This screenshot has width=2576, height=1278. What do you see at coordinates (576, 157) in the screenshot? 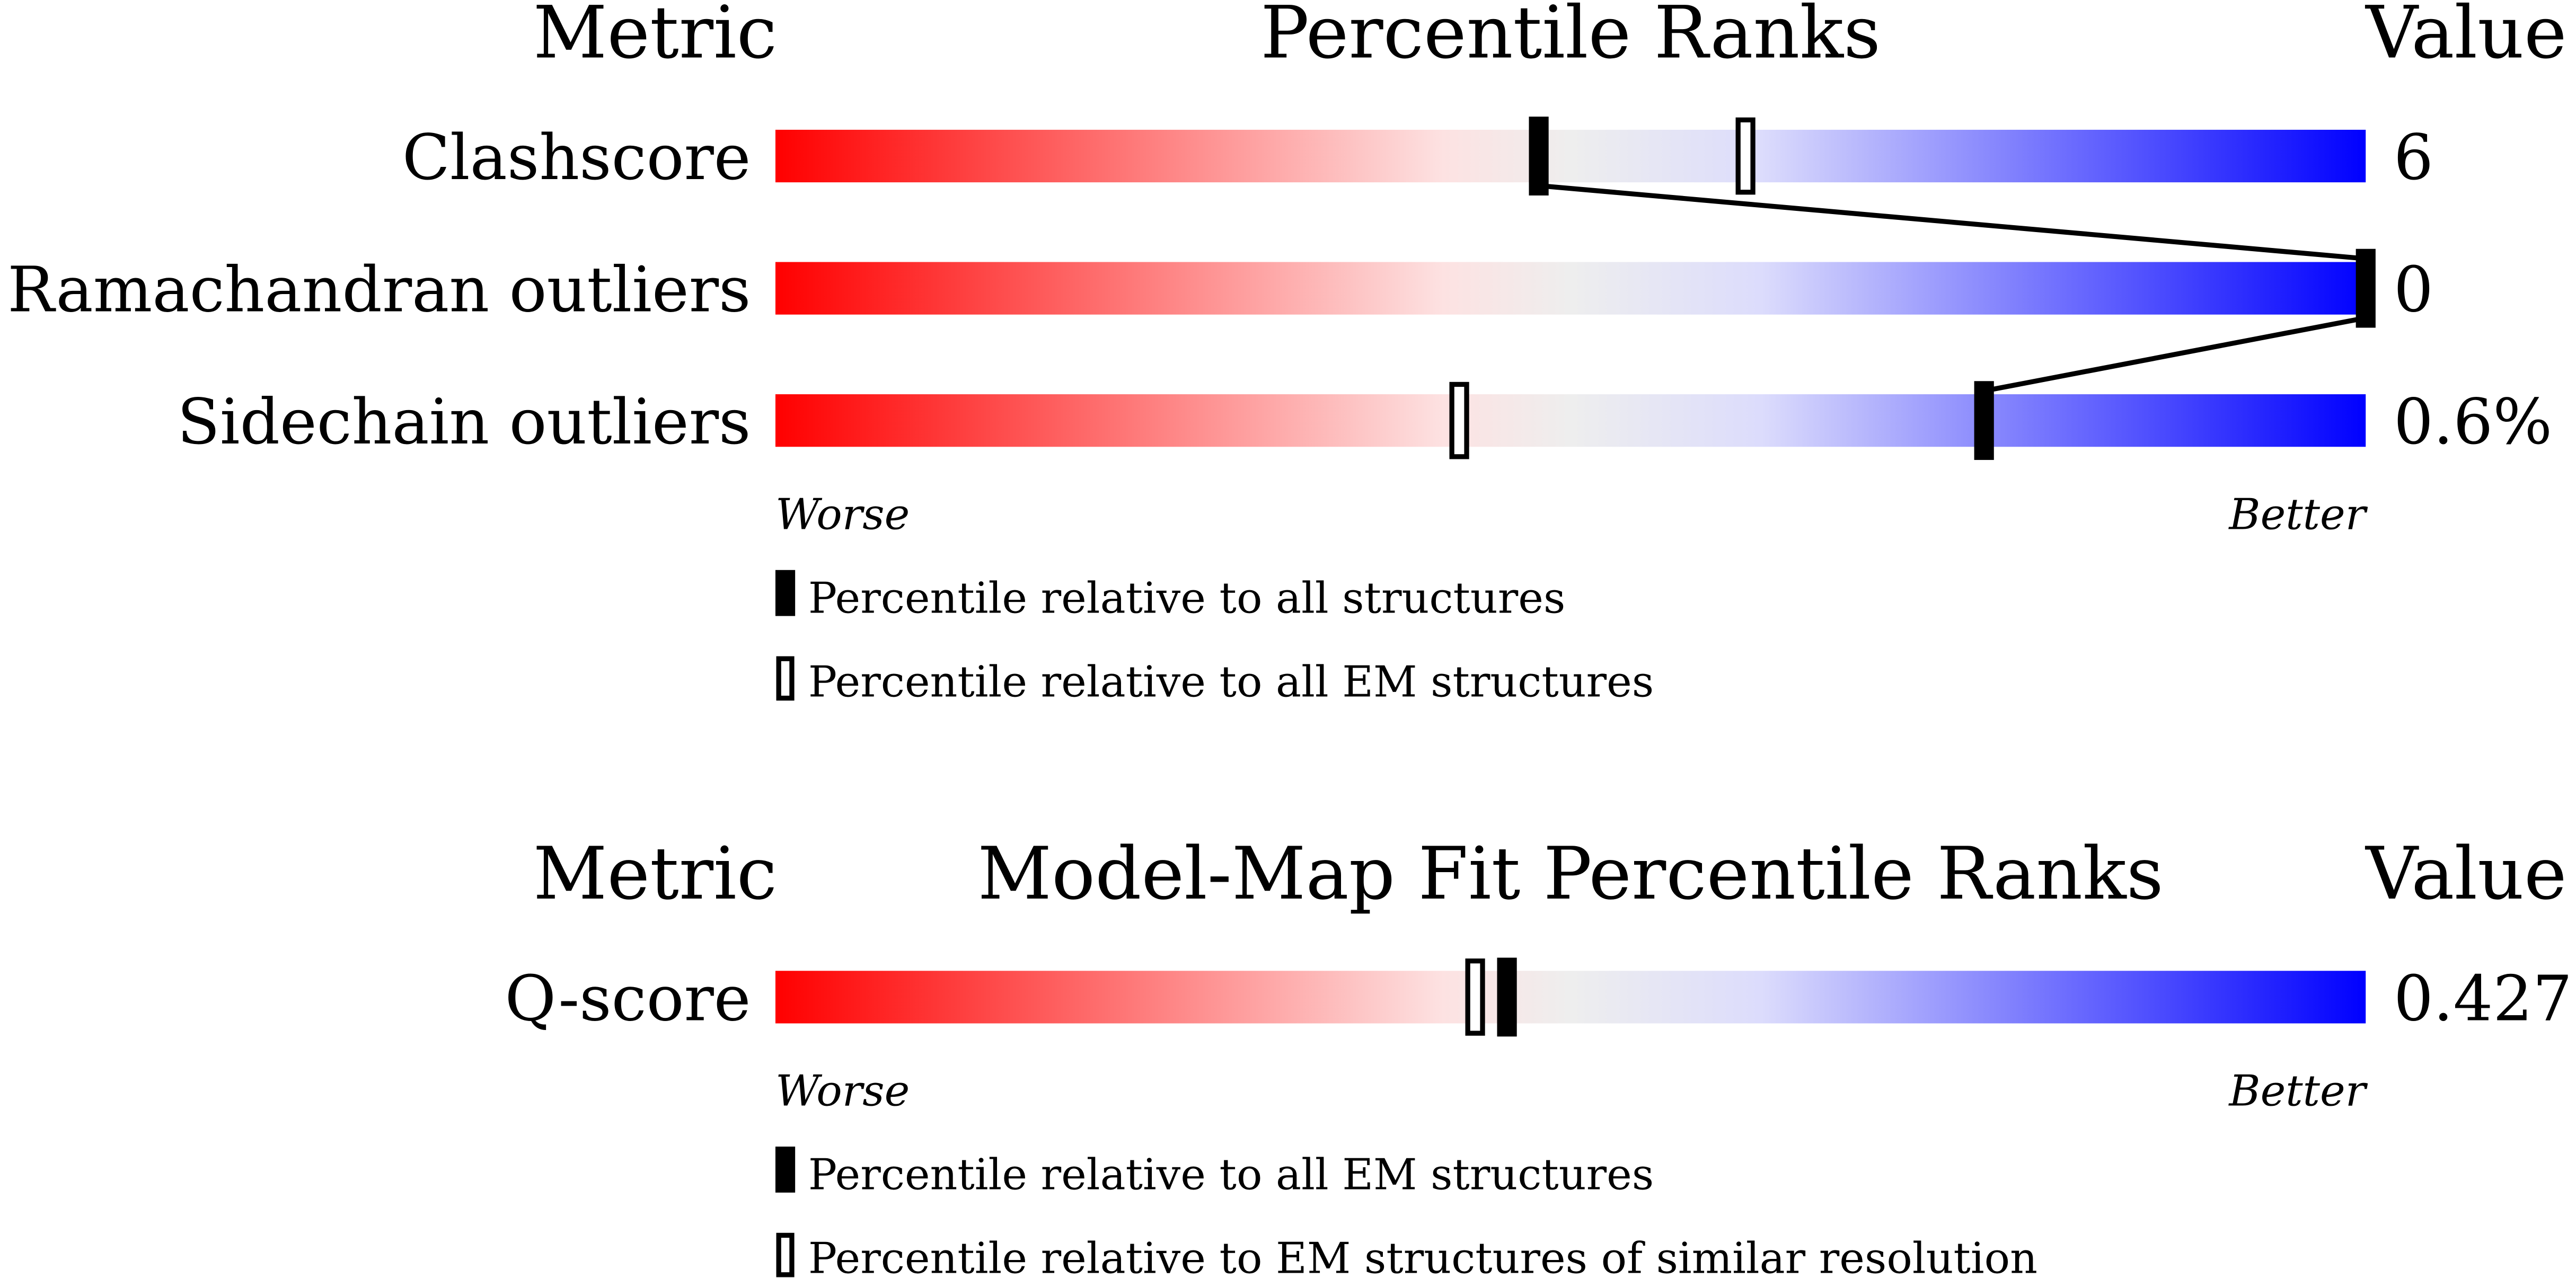
I see `metric-label: Clashscore` at bounding box center [576, 157].